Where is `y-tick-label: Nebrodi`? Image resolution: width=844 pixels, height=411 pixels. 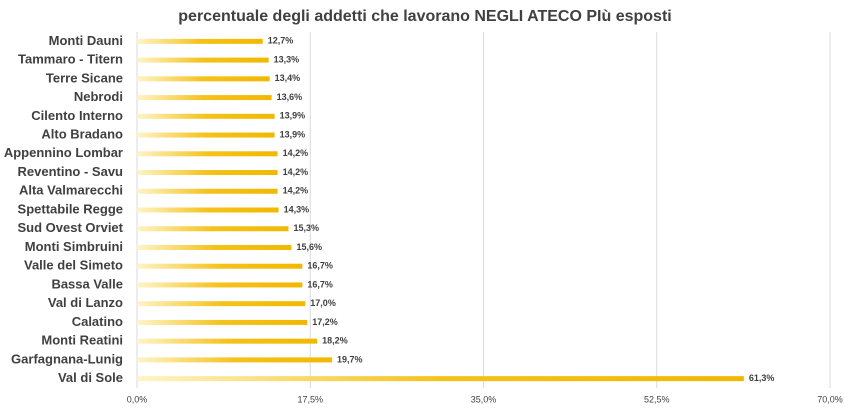
y-tick-label: Nebrodi is located at coordinates (98, 96).